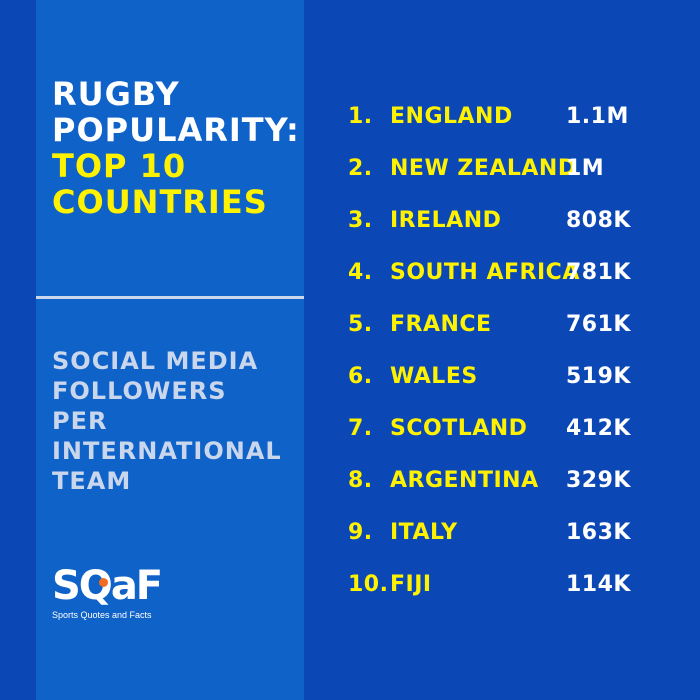 This screenshot has height=700, width=700. Describe the element at coordinates (441, 324) in the screenshot. I see `country-name: FRANCE` at that location.